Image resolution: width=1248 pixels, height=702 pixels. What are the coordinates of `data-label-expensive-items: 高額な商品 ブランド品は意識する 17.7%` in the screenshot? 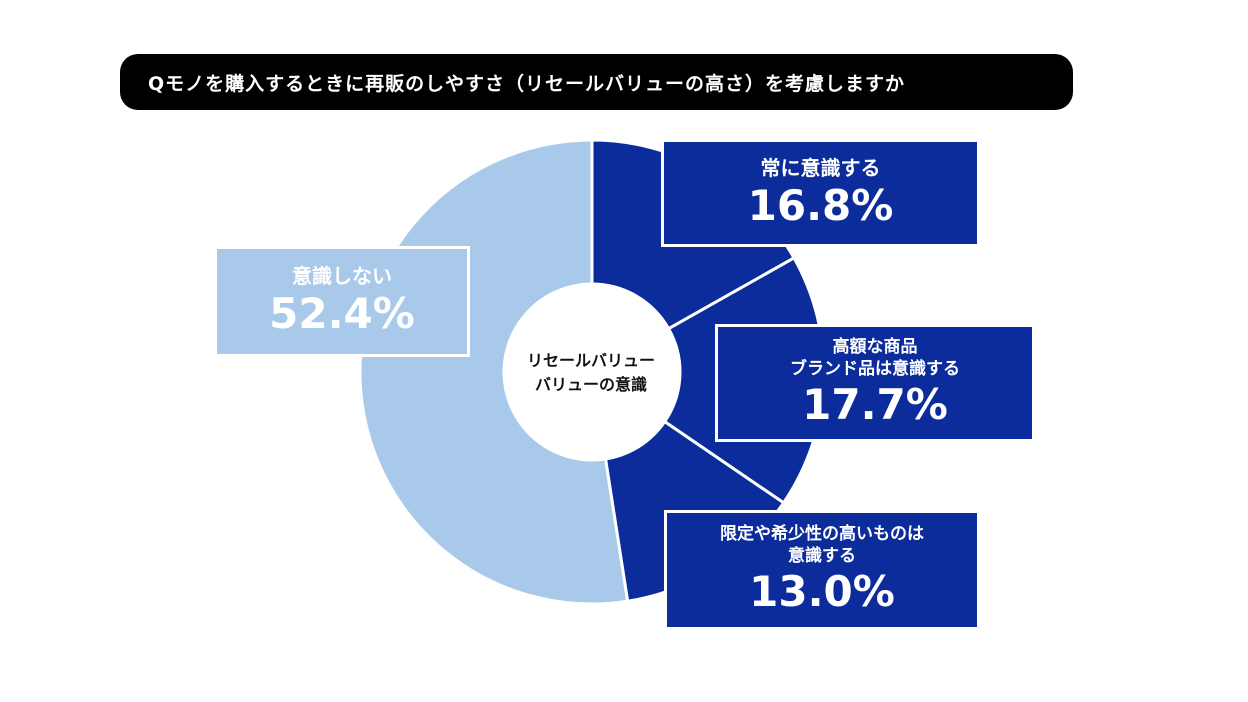 It's located at (875, 383).